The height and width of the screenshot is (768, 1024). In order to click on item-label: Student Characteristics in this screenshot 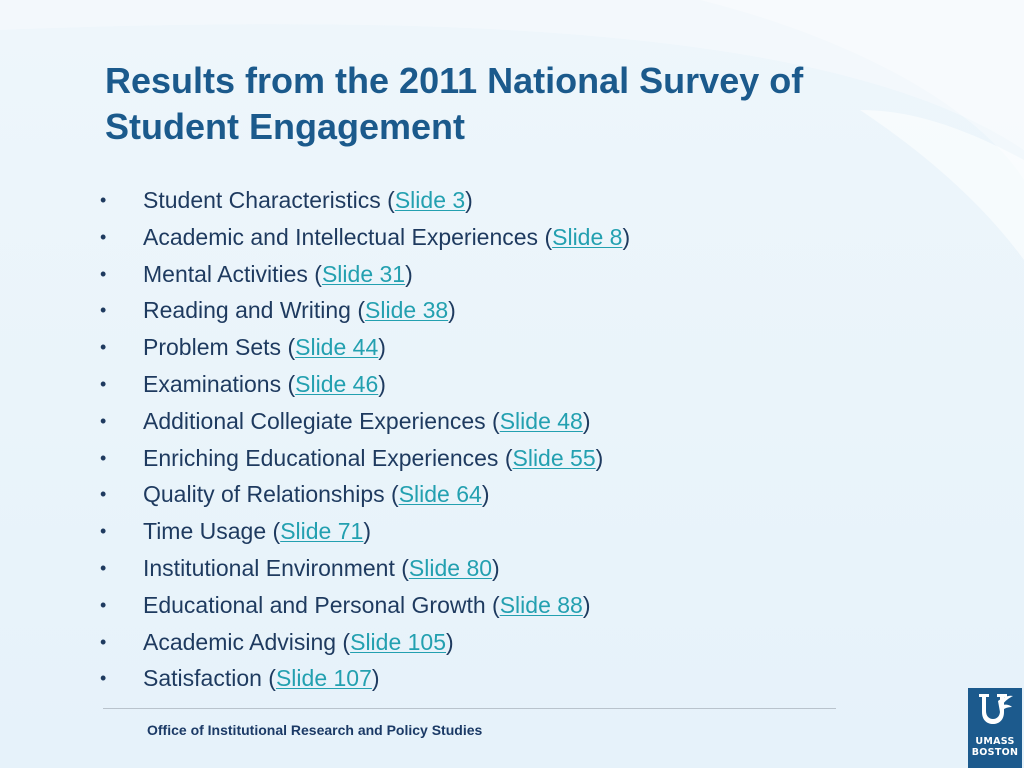, I will do `click(262, 200)`.